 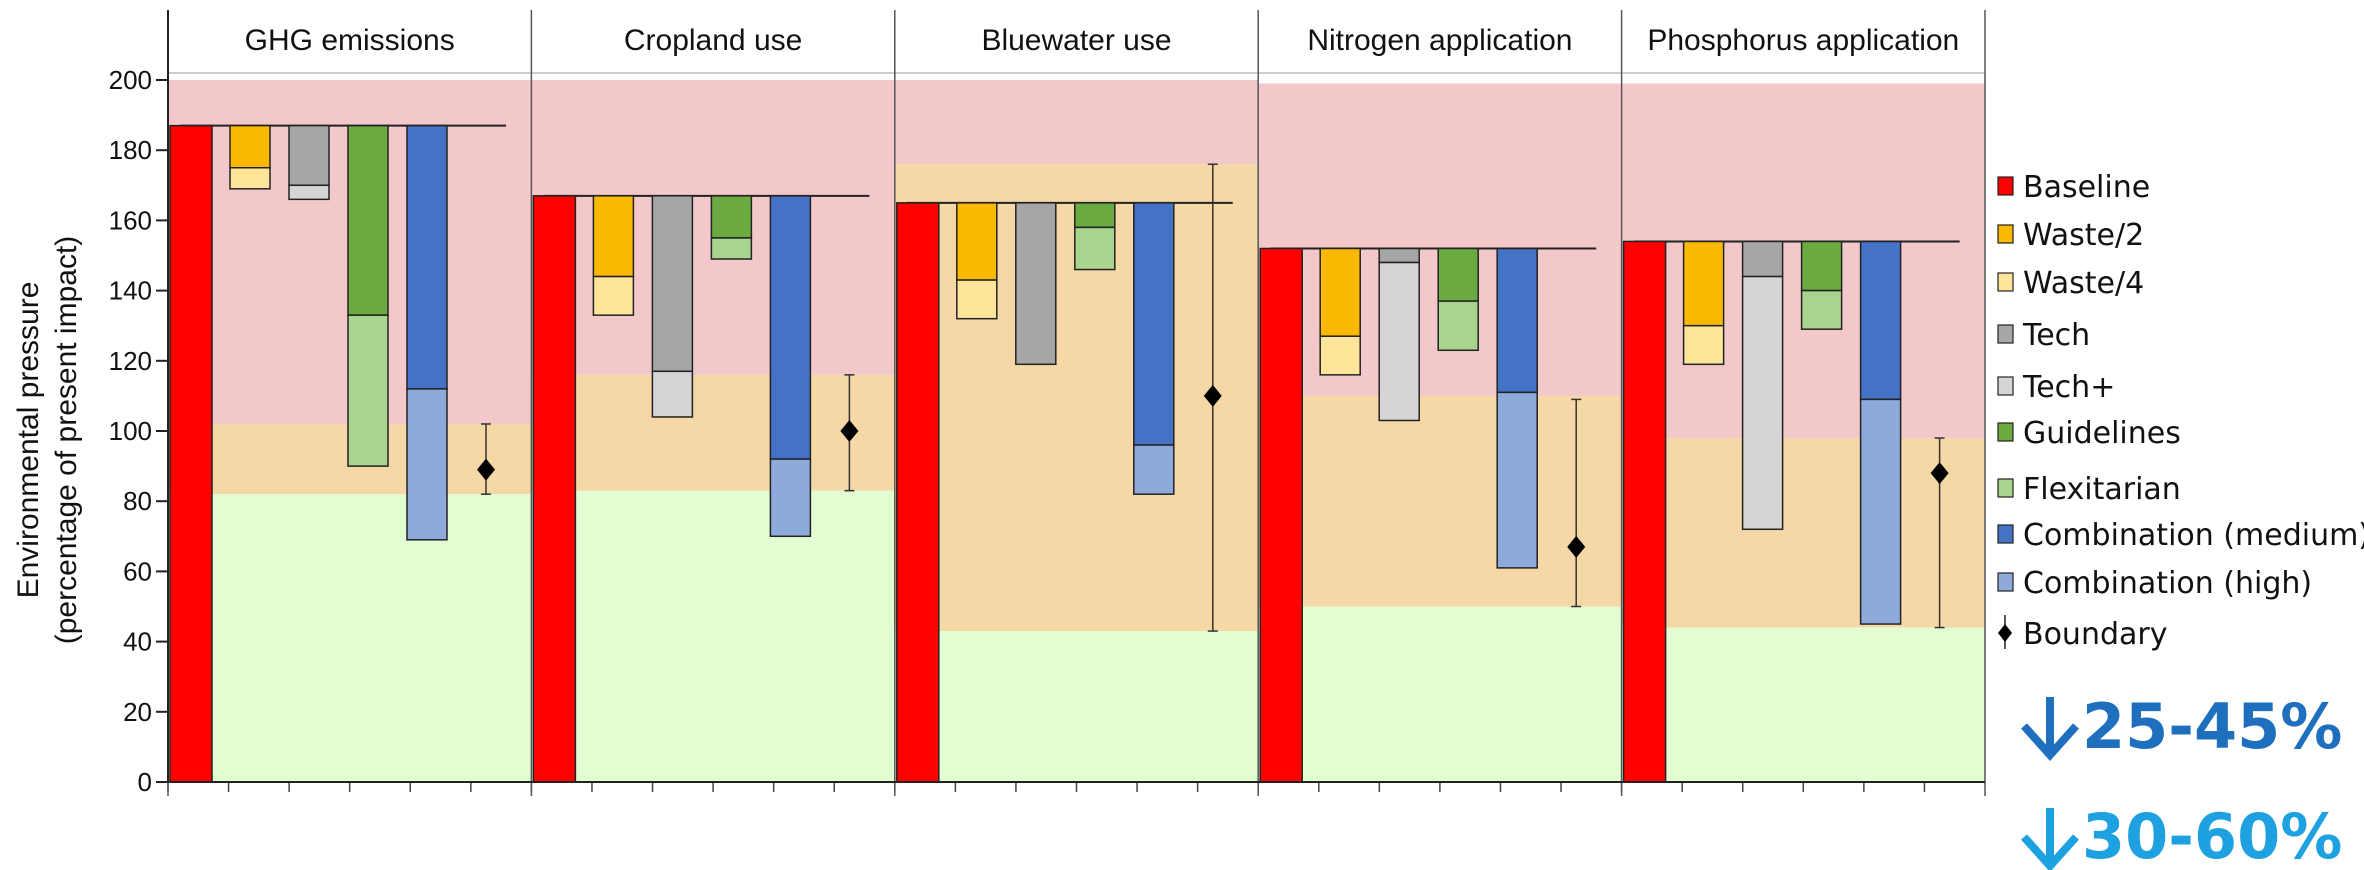 I want to click on y-tick-label: 100, so click(x=130, y=431).